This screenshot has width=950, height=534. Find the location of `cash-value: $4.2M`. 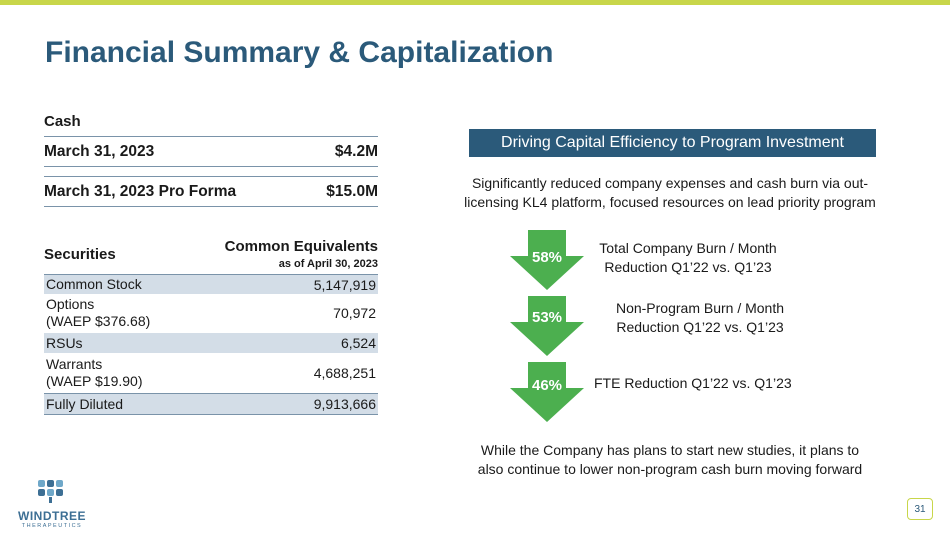

cash-value: $4.2M is located at coordinates (356, 151).